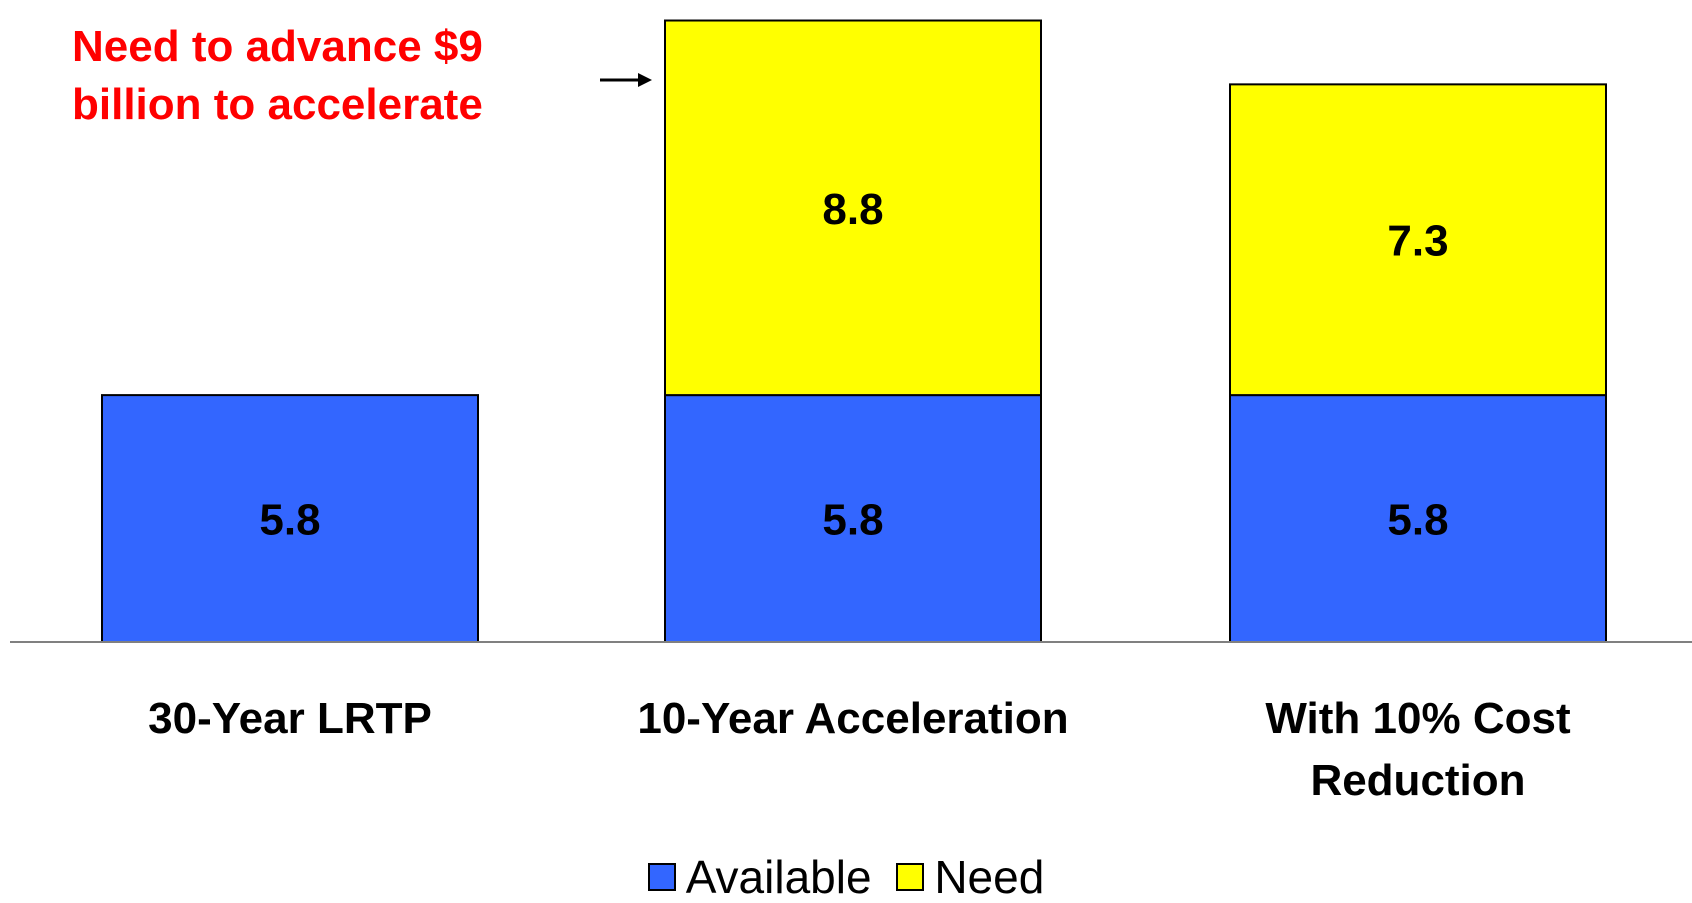  I want to click on bar-available-with-10-cost-reduction, so click(1418, 518).